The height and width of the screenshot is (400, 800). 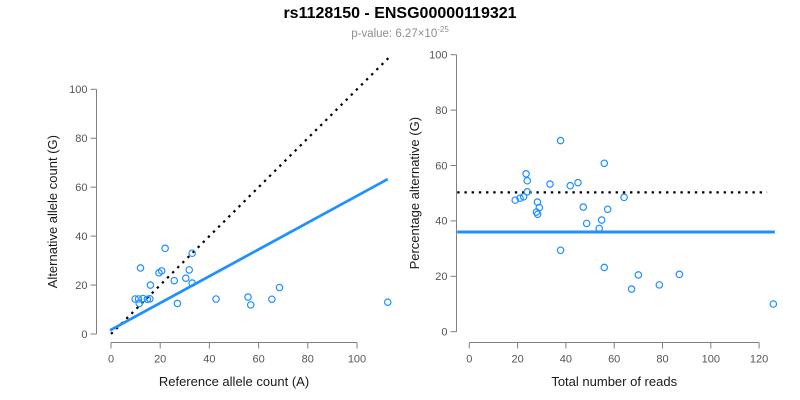 I want to click on x-axis-title: Total number of reads, so click(x=614, y=381).